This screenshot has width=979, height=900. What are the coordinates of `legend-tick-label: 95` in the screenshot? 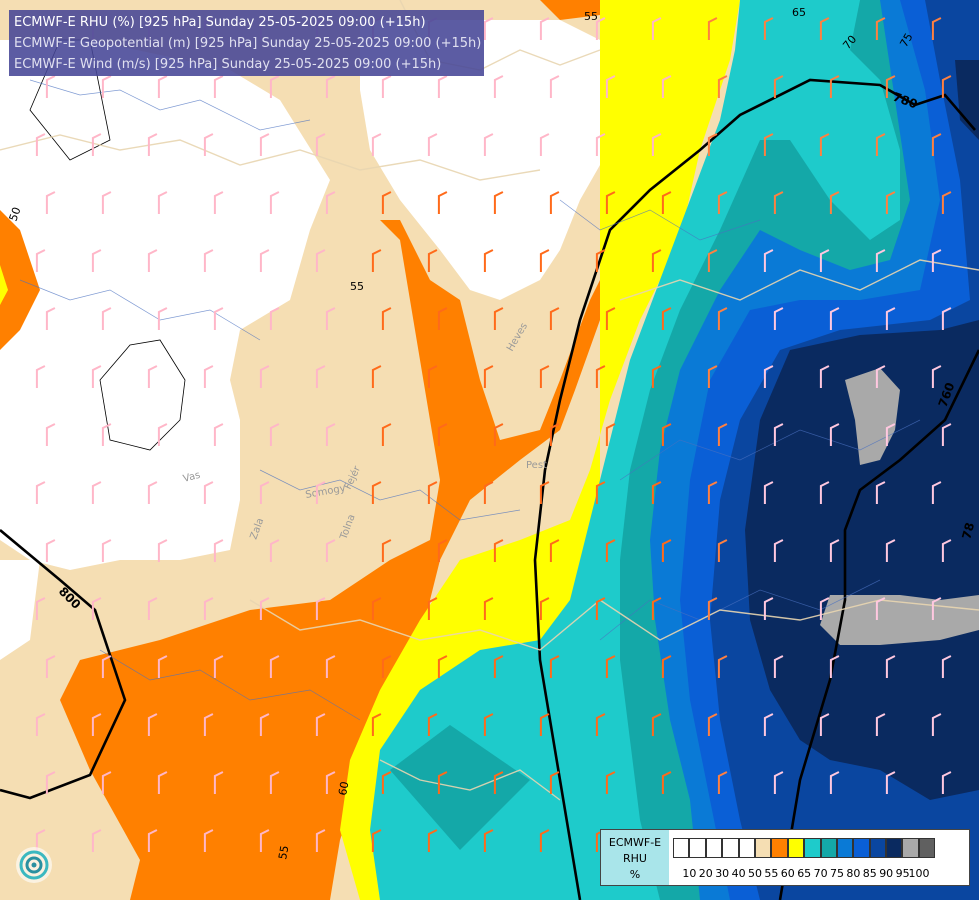 It's located at (902, 873).